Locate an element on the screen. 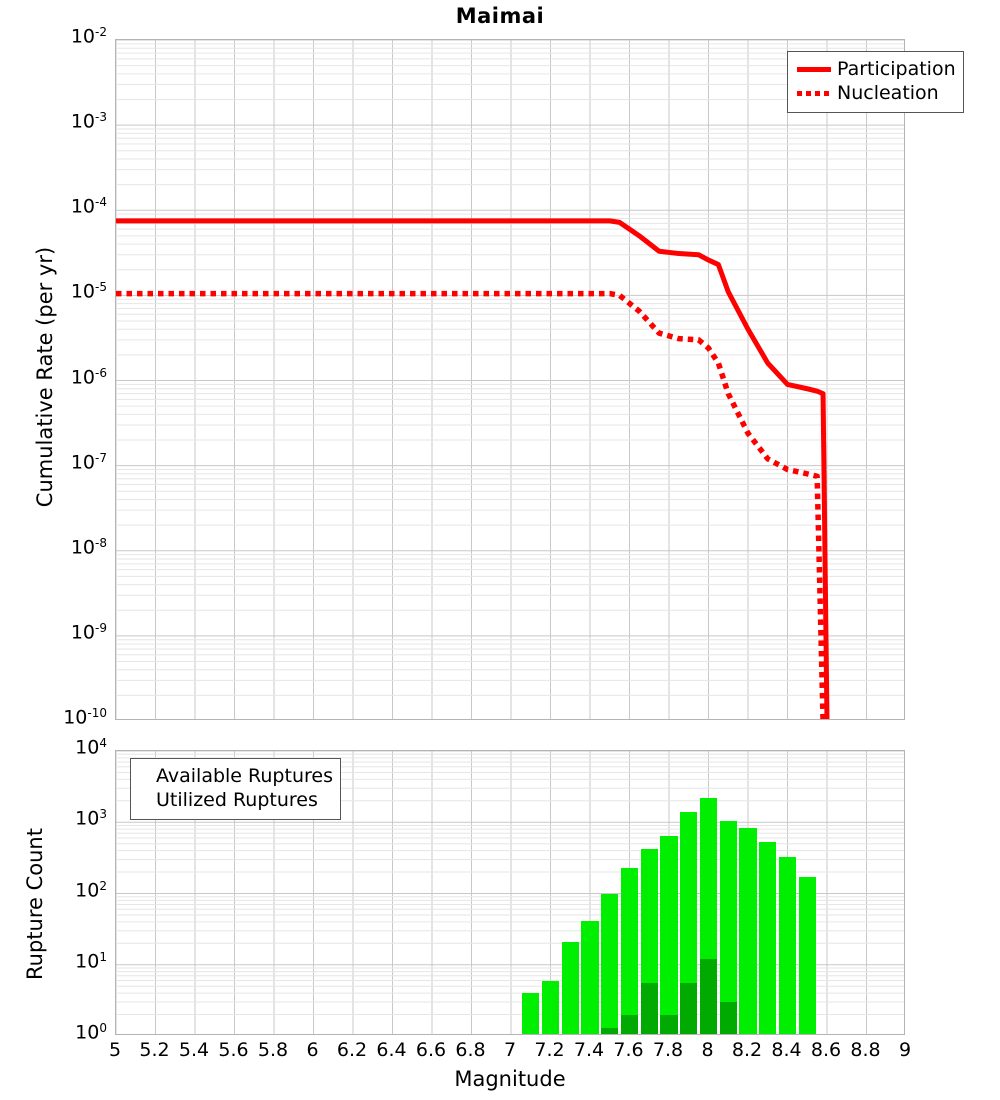  x-tick: 5.4 is located at coordinates (194, 1050).